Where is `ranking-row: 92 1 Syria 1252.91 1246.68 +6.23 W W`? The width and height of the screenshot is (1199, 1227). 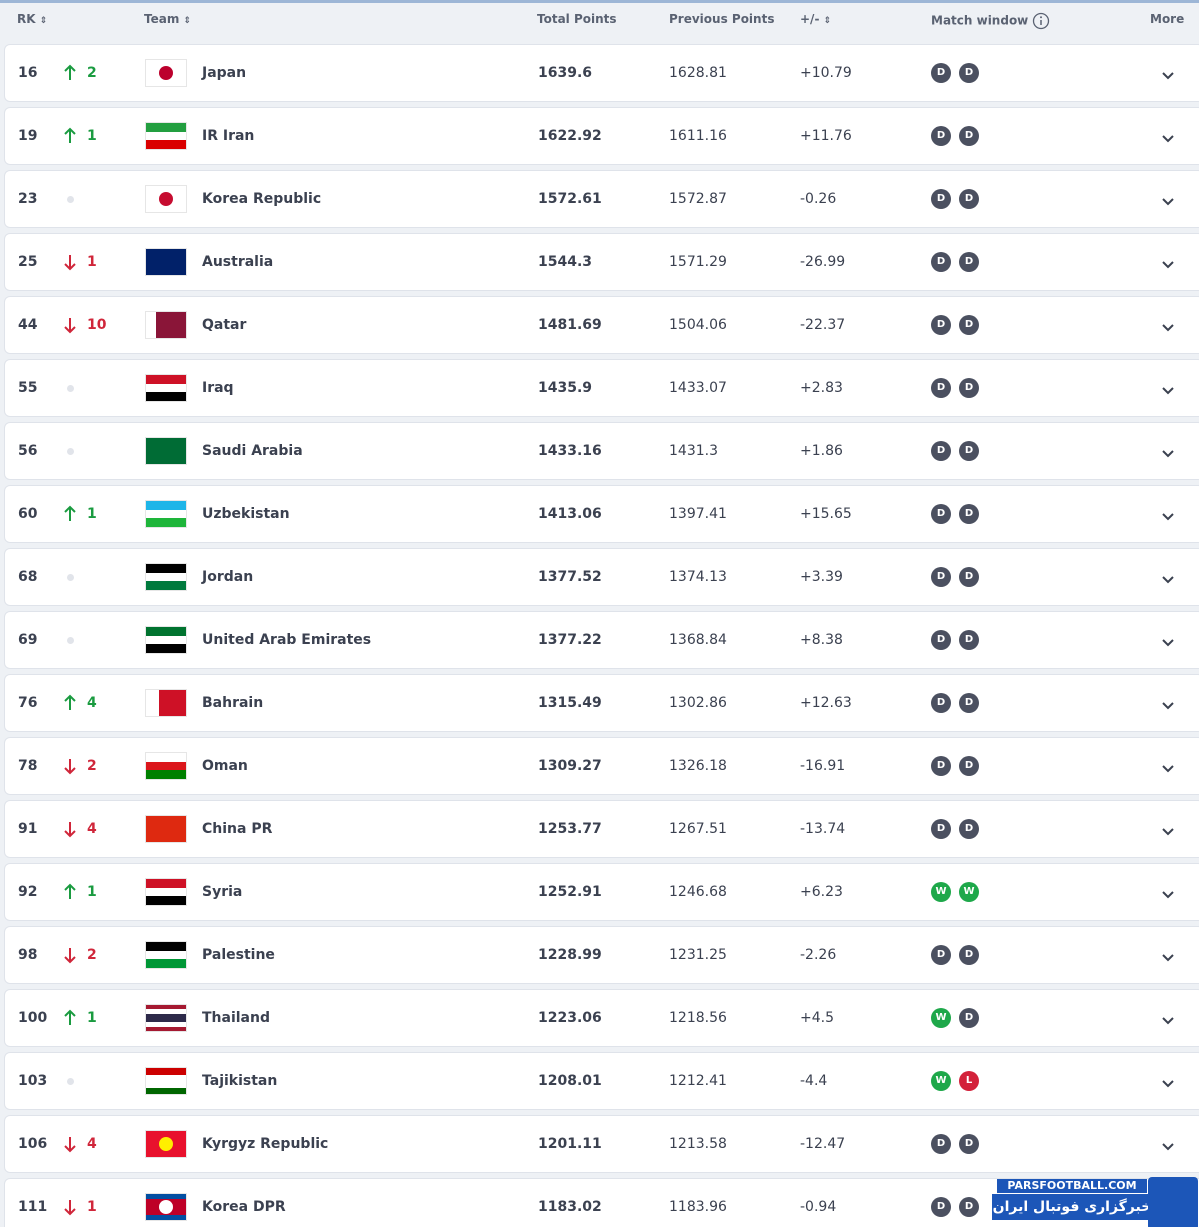
ranking-row: 92 1 Syria 1252.91 1246.68 +6.23 W W is located at coordinates (601, 892).